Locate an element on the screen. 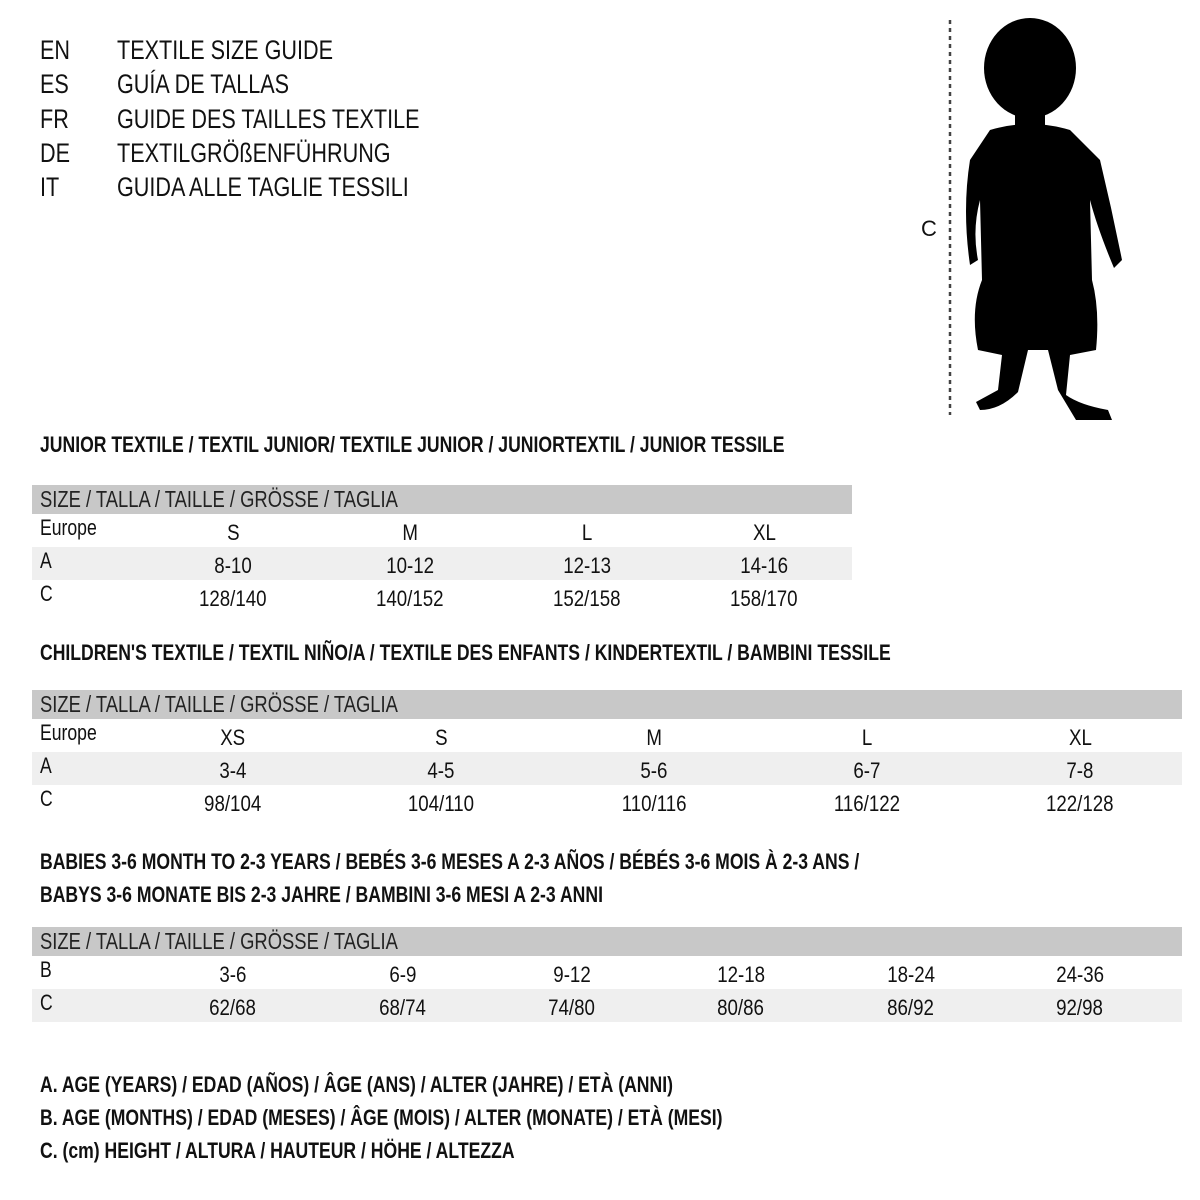  language-row: ES GUÍA DE TALLAS is located at coordinates (290, 84).